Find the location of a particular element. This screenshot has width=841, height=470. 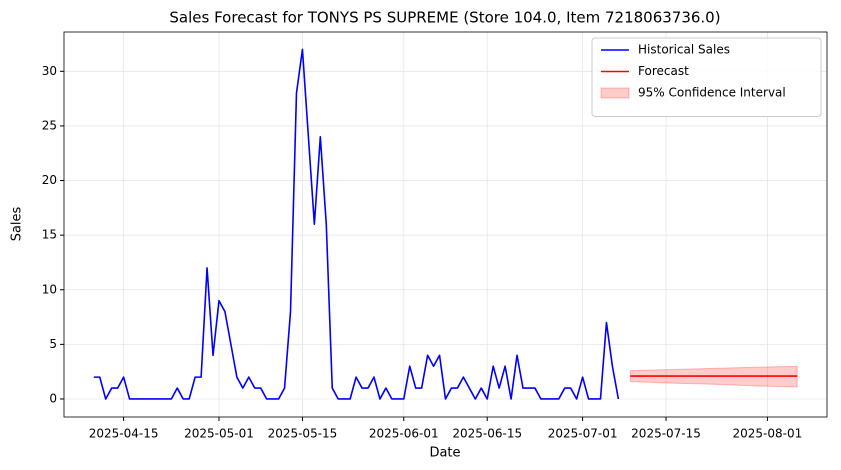

x-tick-label: 2025-08-01 is located at coordinates (768, 434).